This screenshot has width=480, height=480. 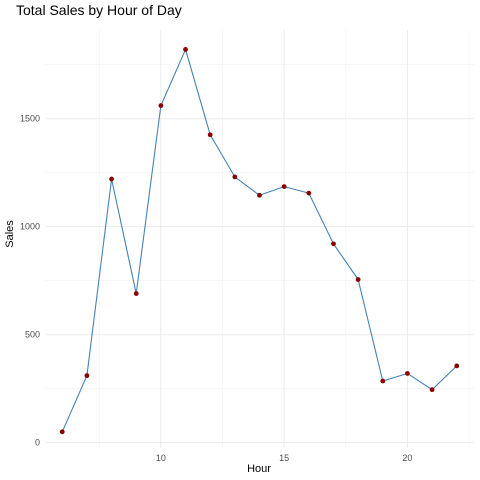 What do you see at coordinates (30, 281) in the screenshot?
I see `y-axis-tick-labels: 0 500 1000 1500` at bounding box center [30, 281].